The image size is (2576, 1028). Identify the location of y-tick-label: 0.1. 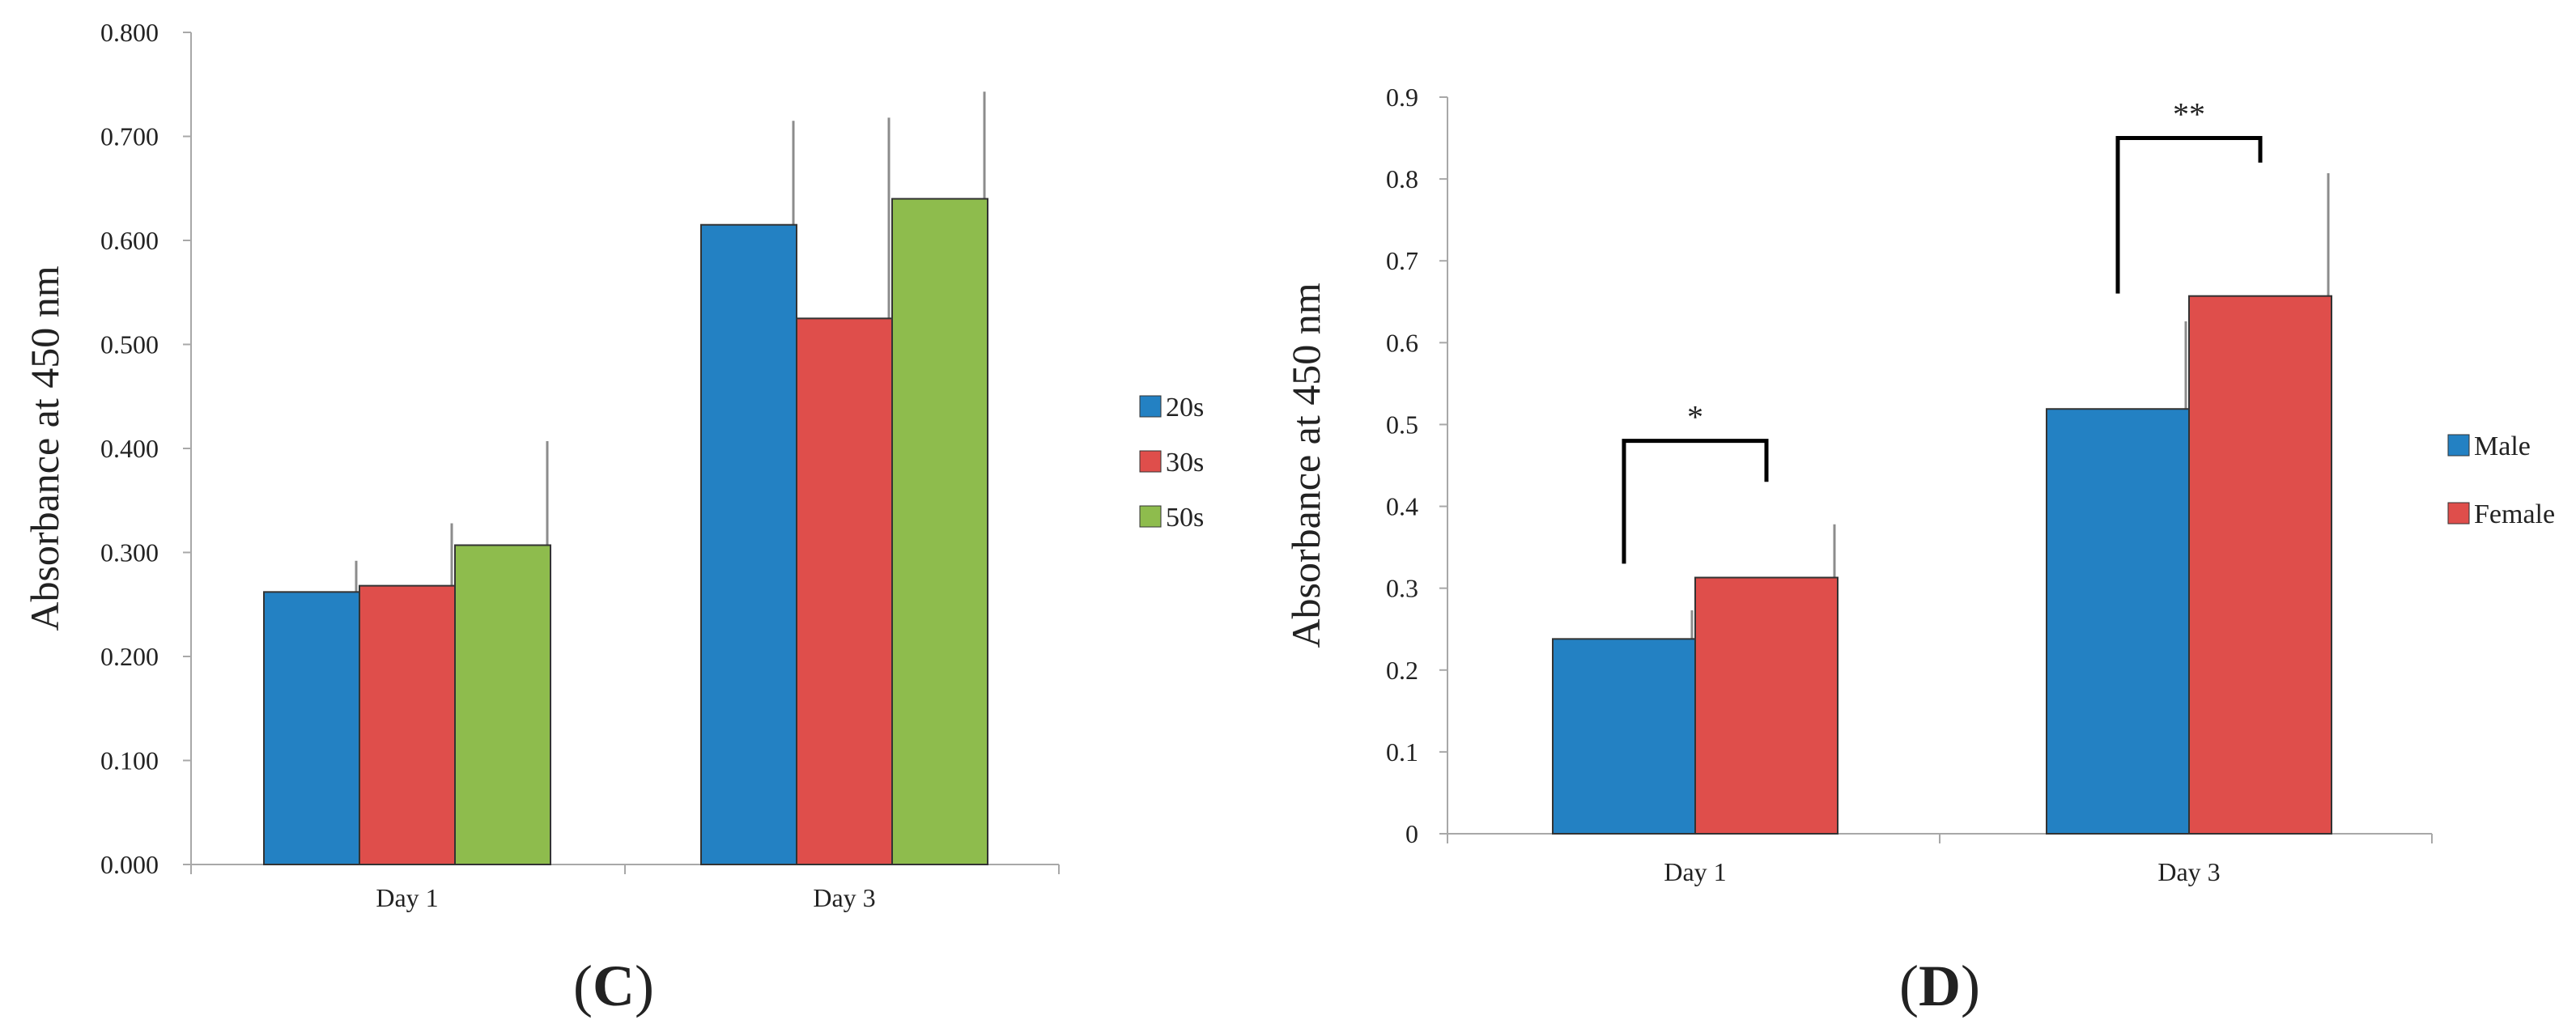
(1402, 752).